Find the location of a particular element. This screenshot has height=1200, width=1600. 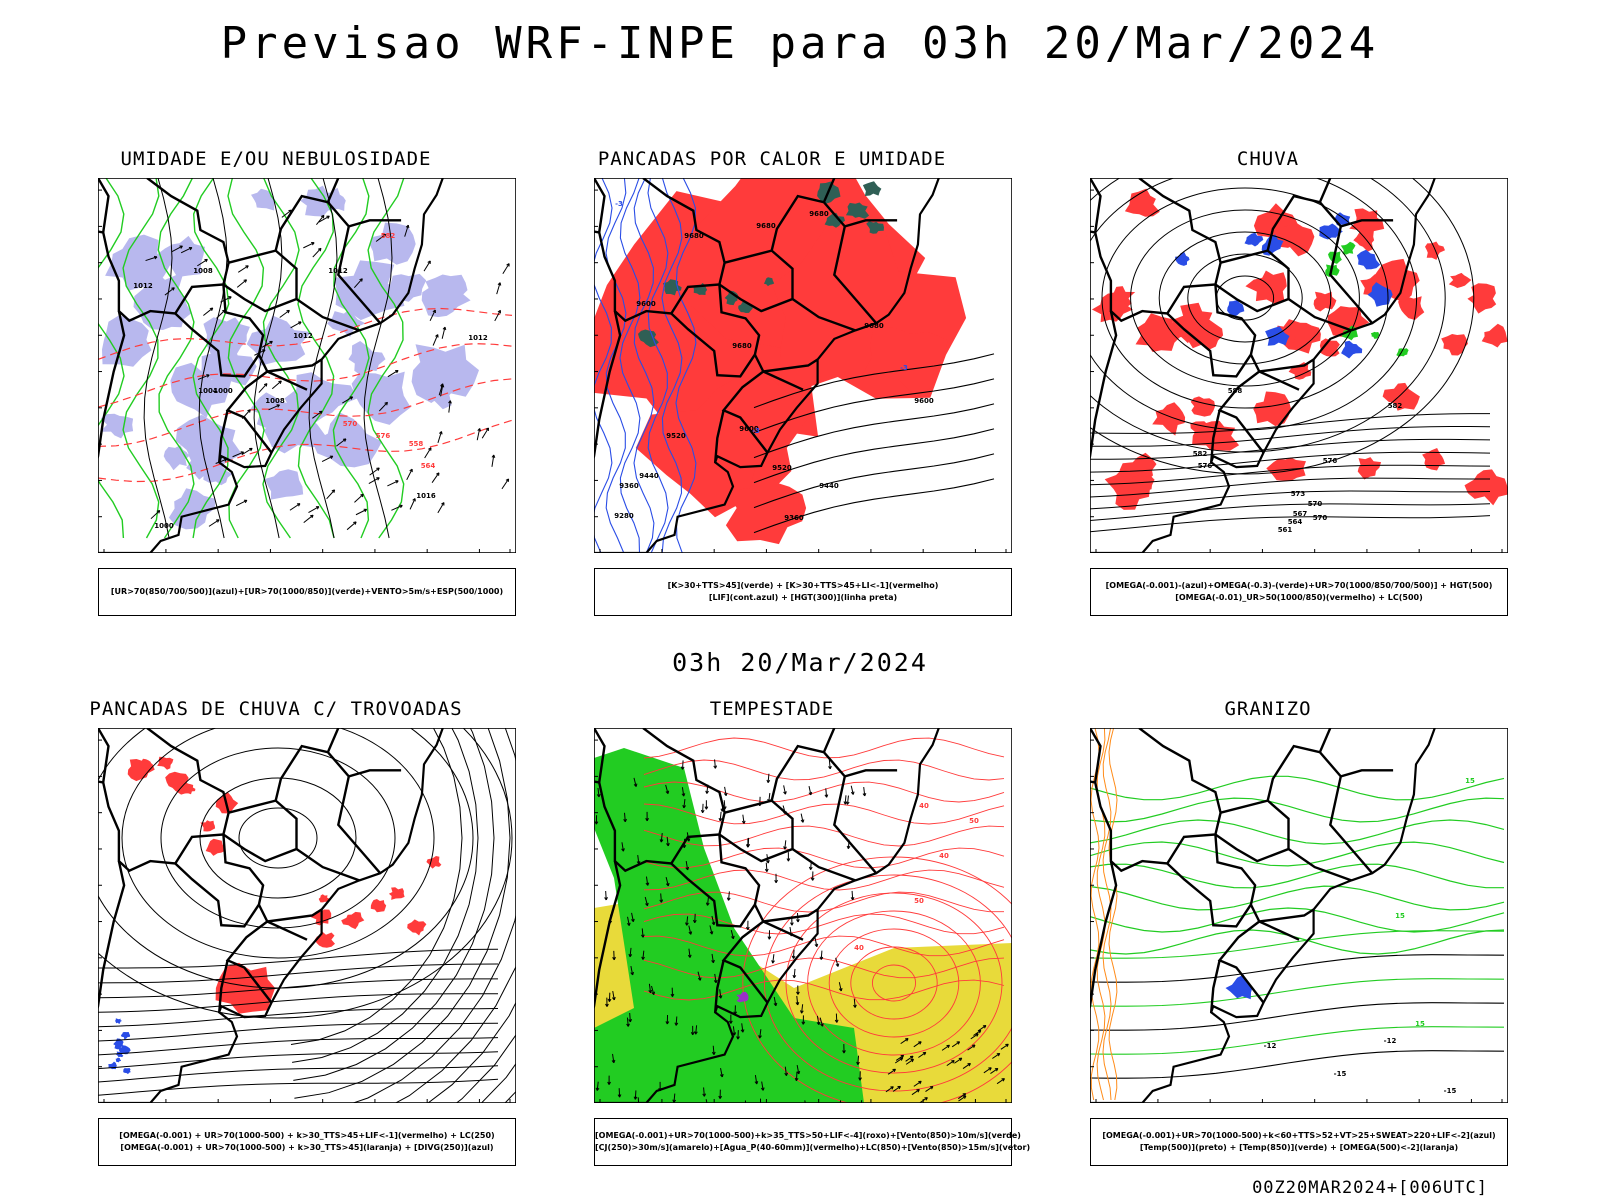

contour-label: 9360 is located at coordinates (629, 486).